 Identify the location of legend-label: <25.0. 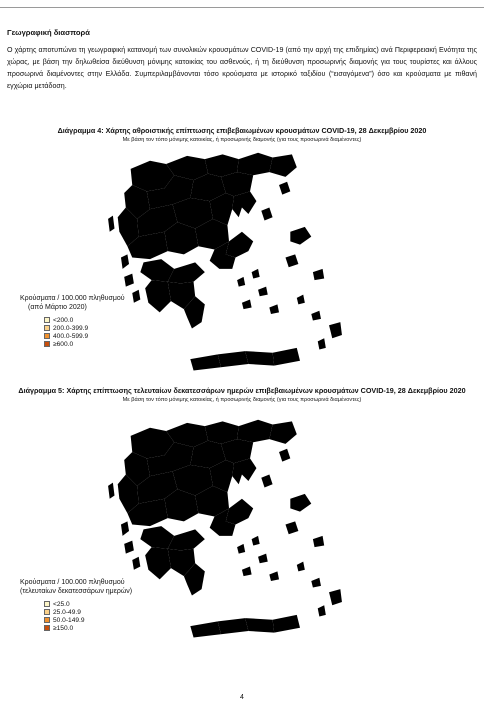
(61, 604).